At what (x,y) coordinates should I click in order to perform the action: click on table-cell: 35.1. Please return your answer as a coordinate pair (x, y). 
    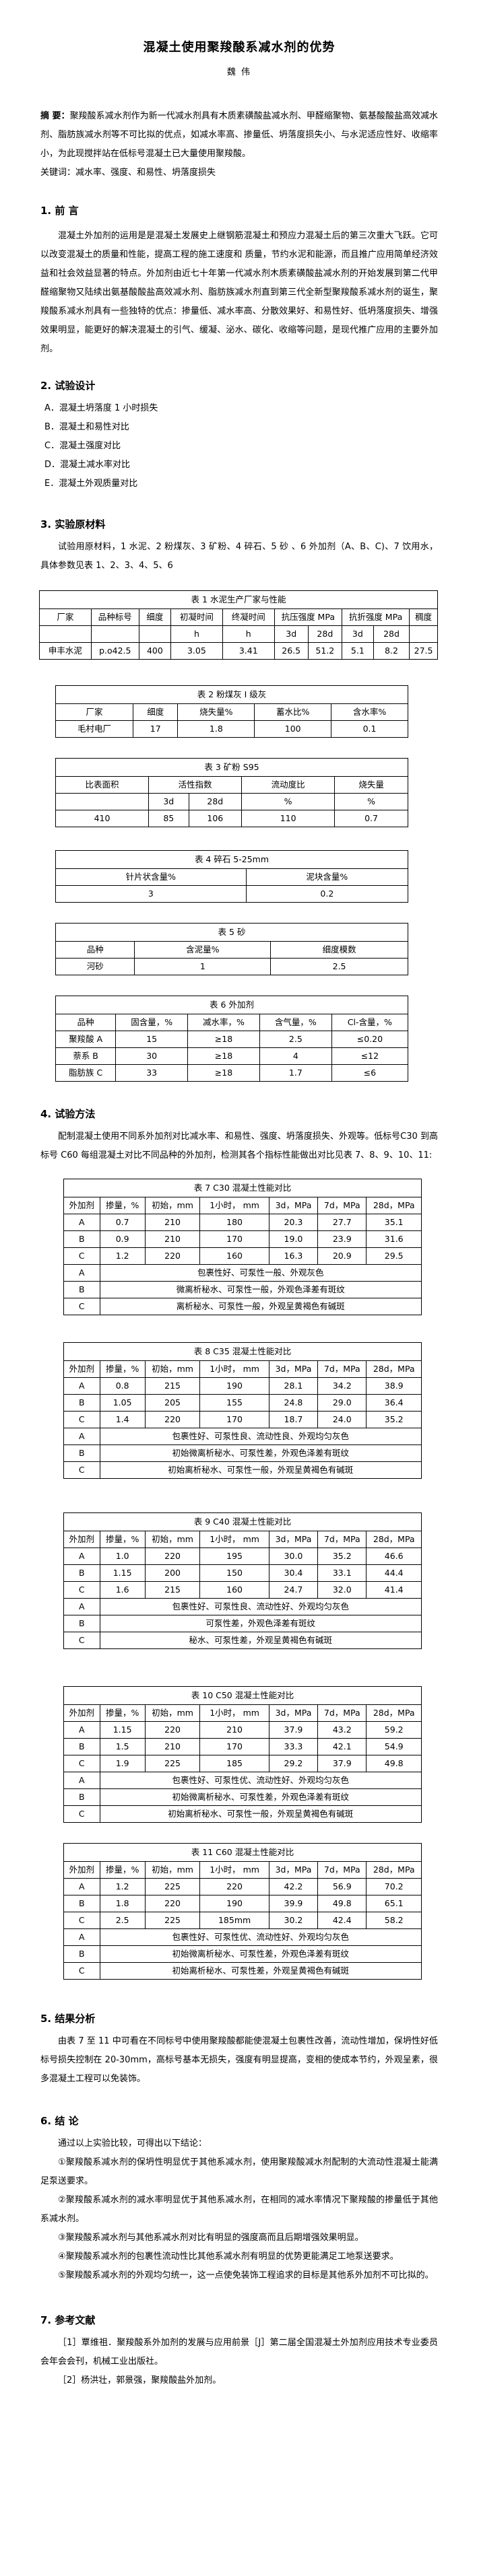
    Looking at the image, I should click on (394, 1222).